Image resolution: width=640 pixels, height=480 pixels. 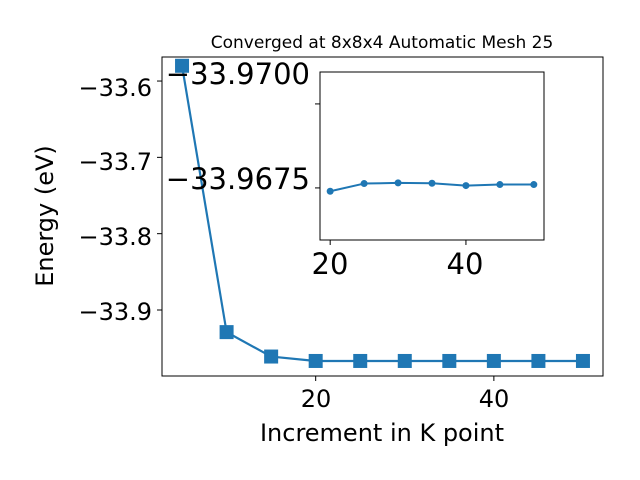 What do you see at coordinates (330, 264) in the screenshot?
I see `inset-x-tick-label-20: 20` at bounding box center [330, 264].